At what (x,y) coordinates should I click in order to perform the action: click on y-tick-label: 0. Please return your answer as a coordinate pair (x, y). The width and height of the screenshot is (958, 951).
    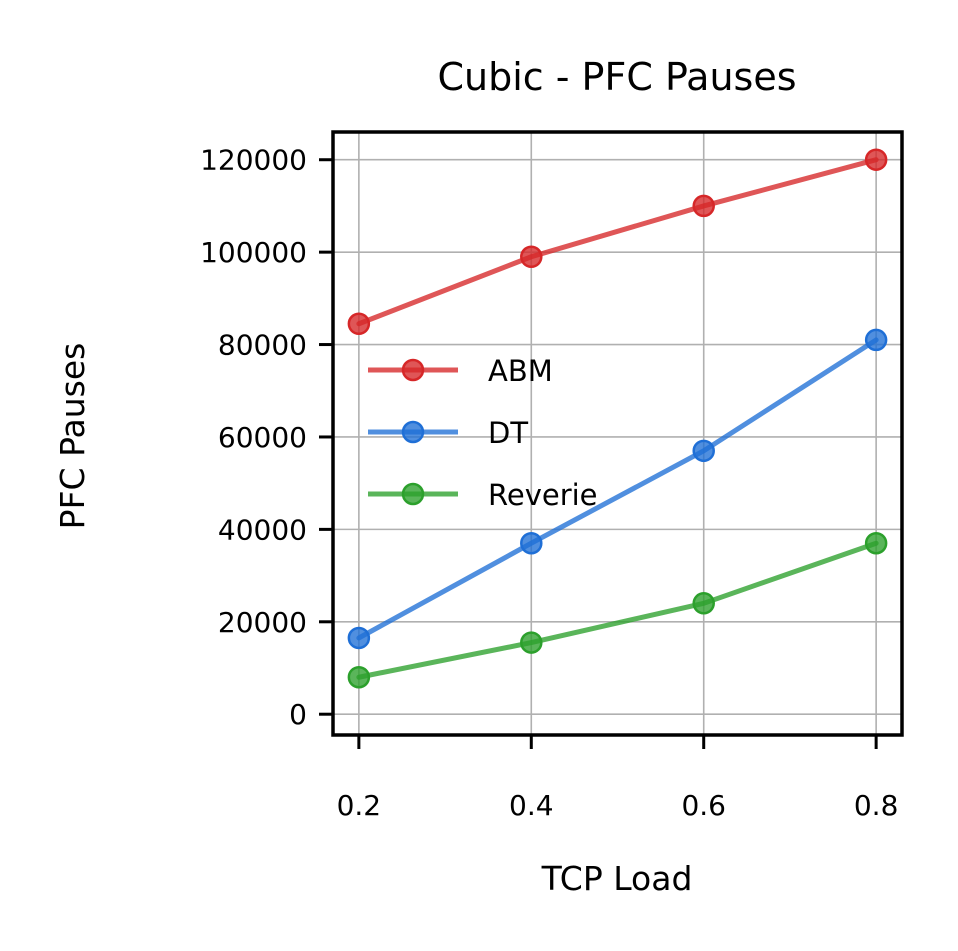
    Looking at the image, I should click on (298, 714).